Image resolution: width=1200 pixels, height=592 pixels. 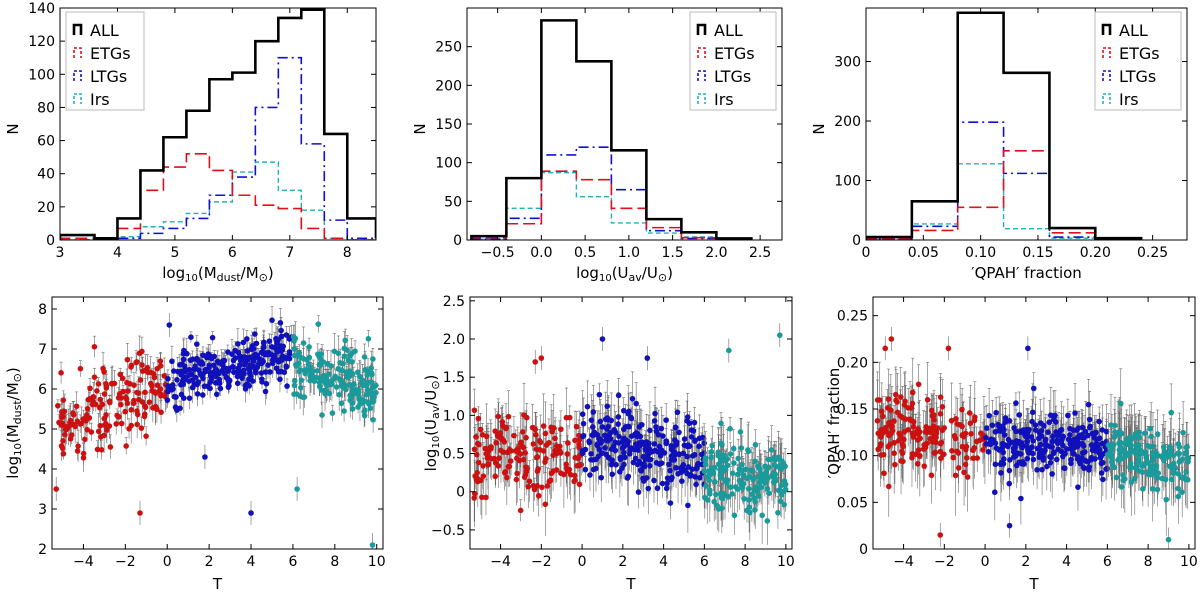 What do you see at coordinates (448, 86) in the screenshot?
I see `y-tick-label: 200` at bounding box center [448, 86].